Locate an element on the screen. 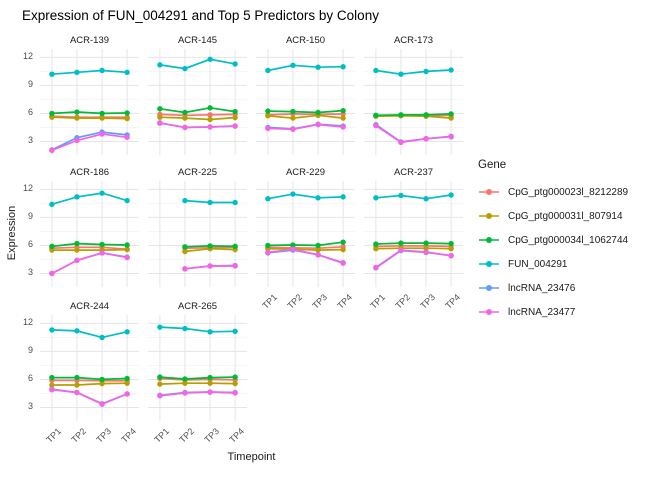 Image resolution: width=672 pixels, height=480 pixels. facet-strip-ACR-173: ACR-173 is located at coordinates (413, 40).